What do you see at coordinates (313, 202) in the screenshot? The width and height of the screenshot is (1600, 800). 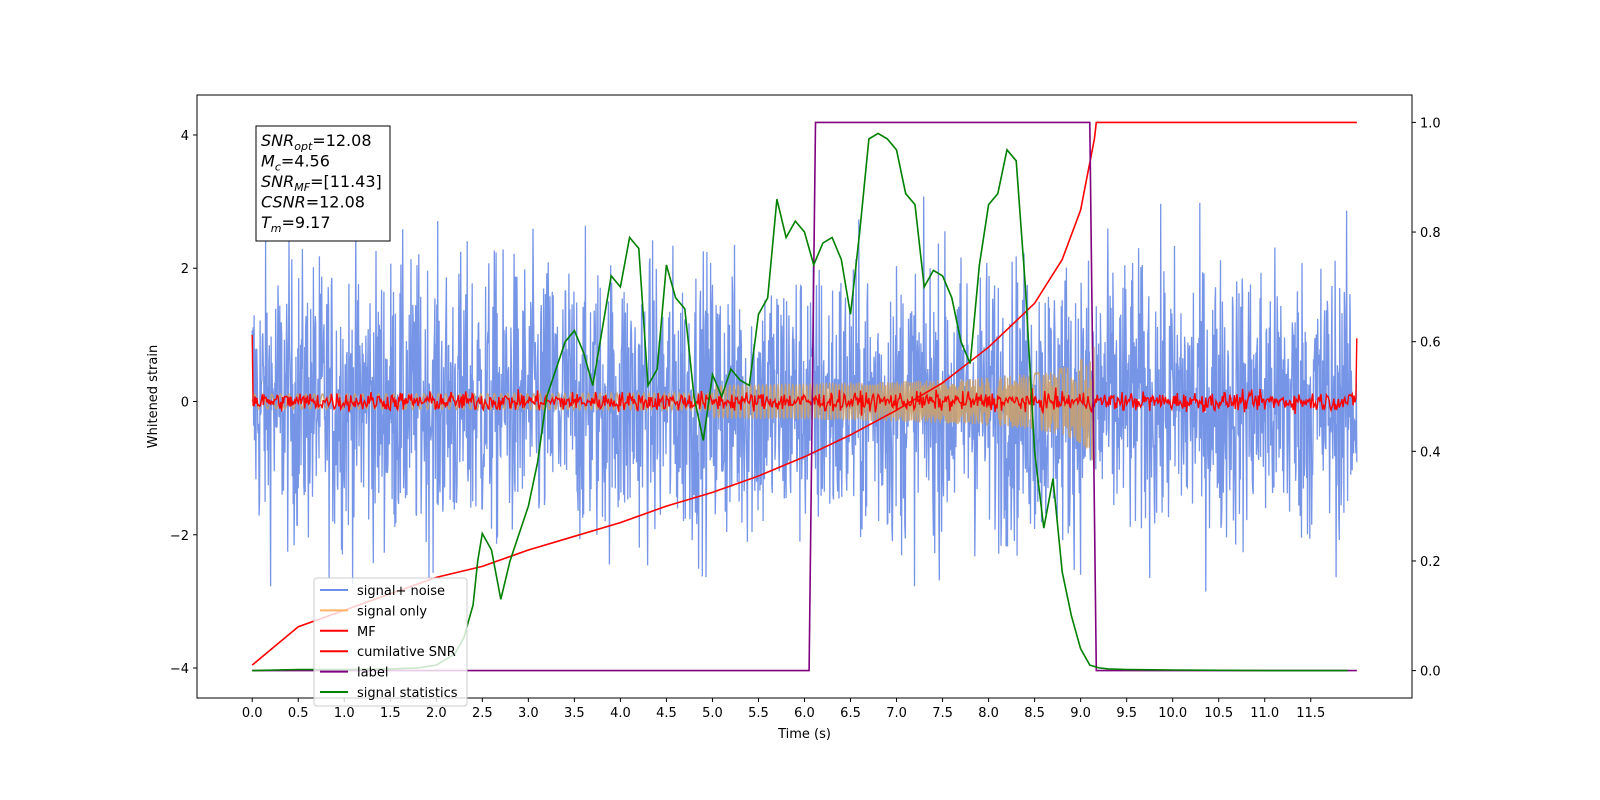 I see `annotation-line: CSNR=12.08` at bounding box center [313, 202].